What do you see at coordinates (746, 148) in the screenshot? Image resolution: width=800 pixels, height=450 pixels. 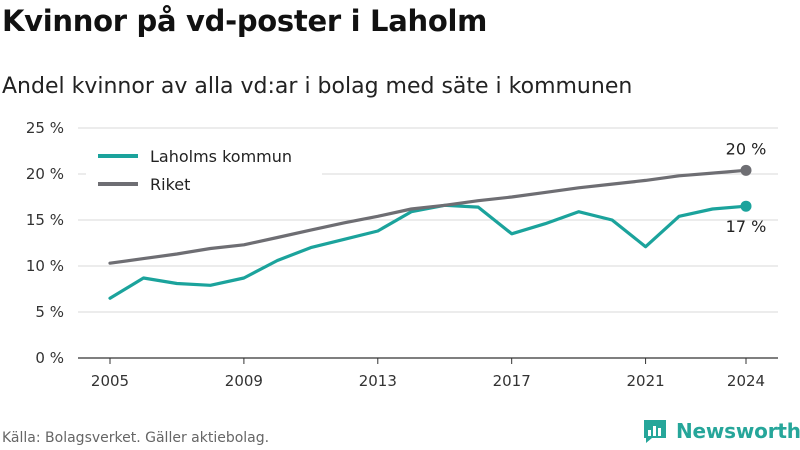 I see `series-end-label: 20 %` at bounding box center [746, 148].